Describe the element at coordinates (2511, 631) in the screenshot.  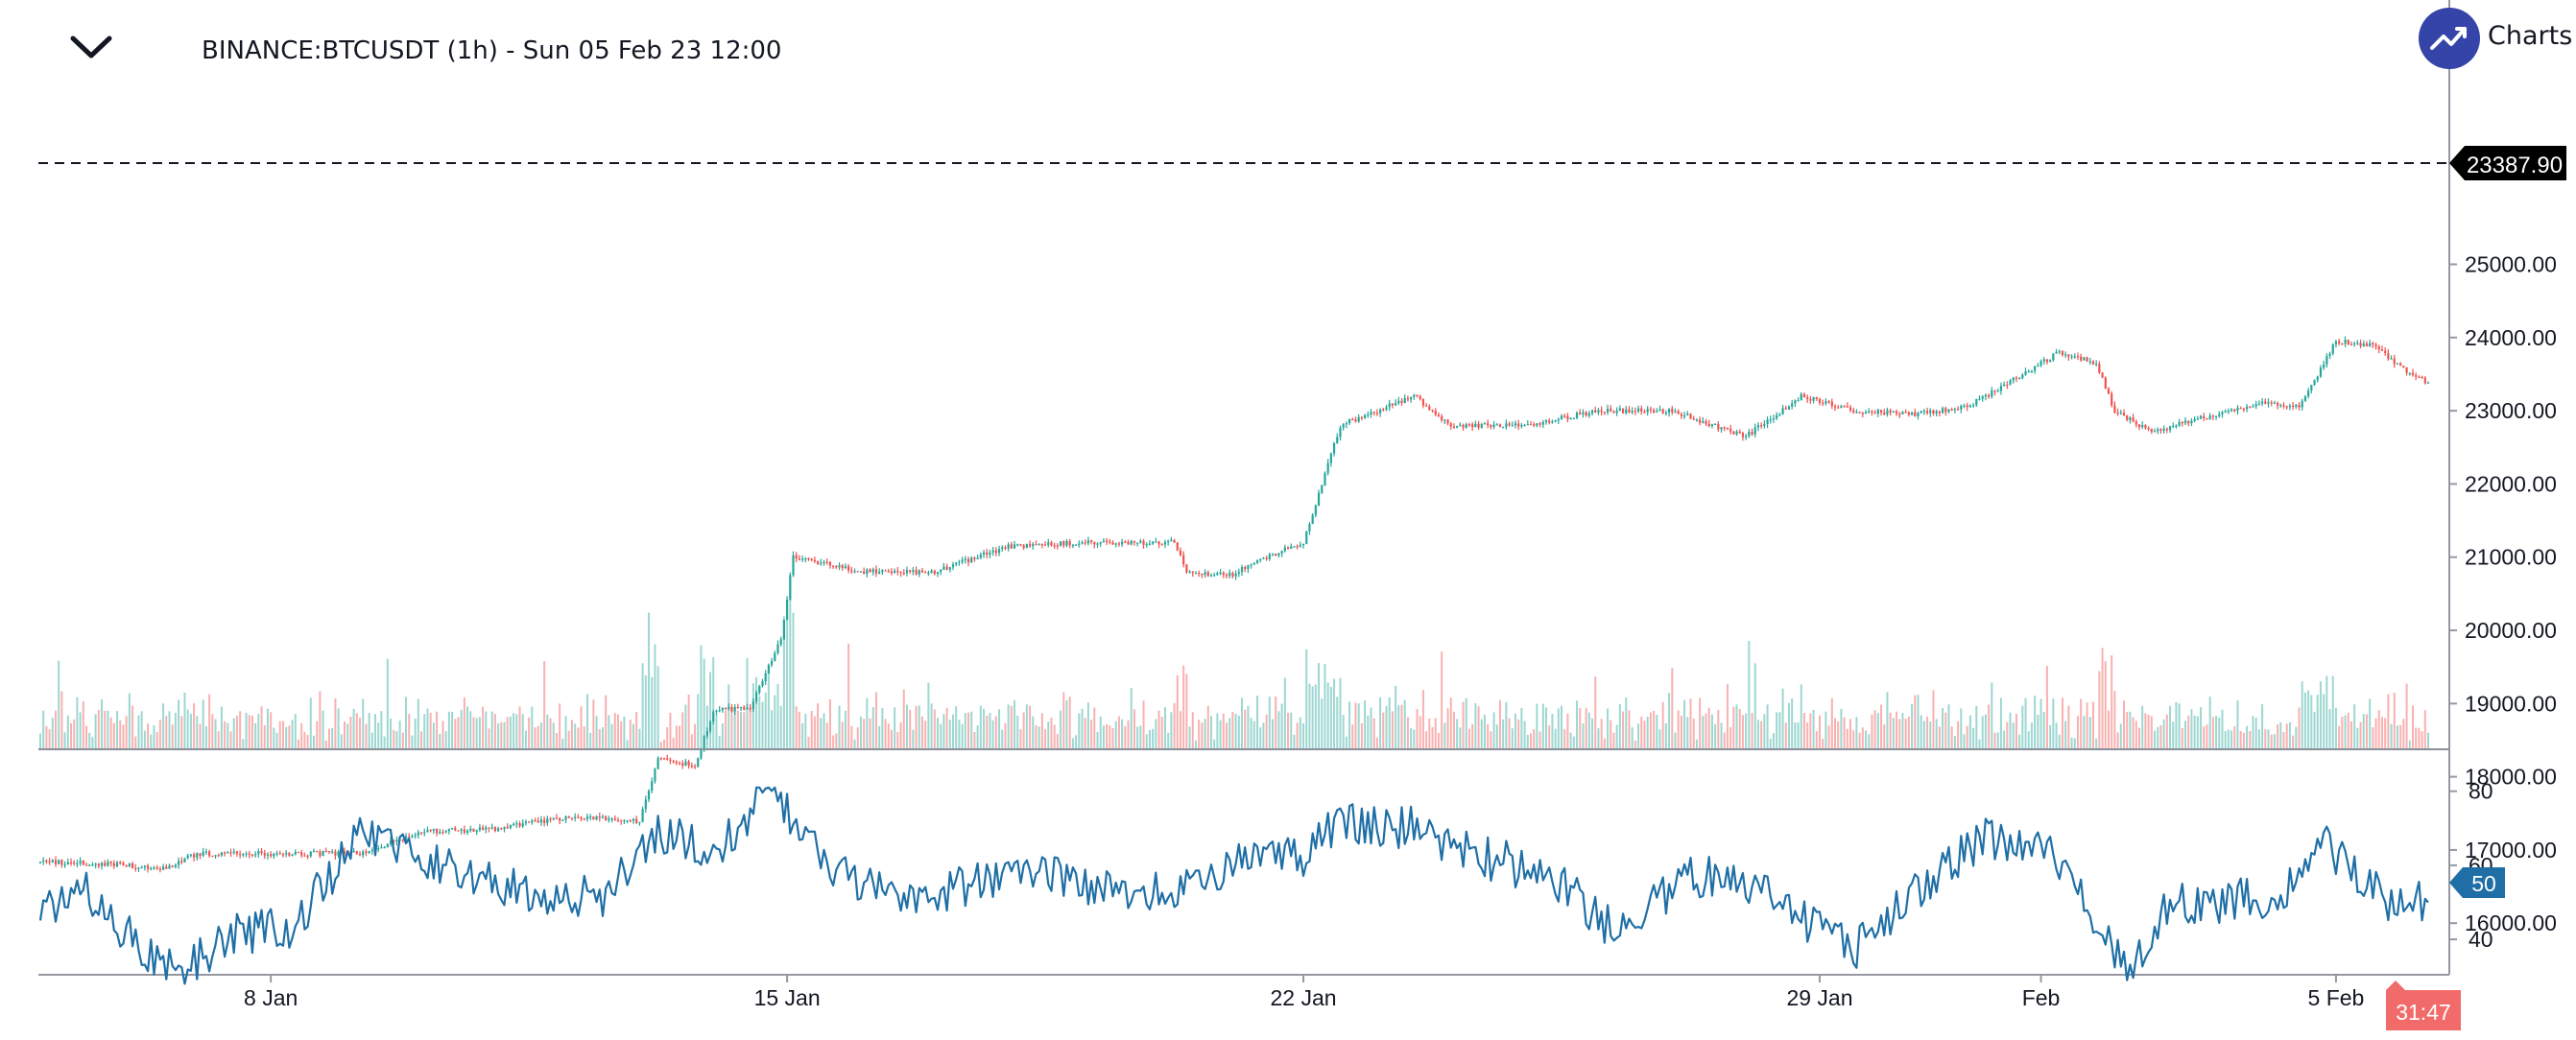
I see `price-tick-label: 20000.00` at that location.